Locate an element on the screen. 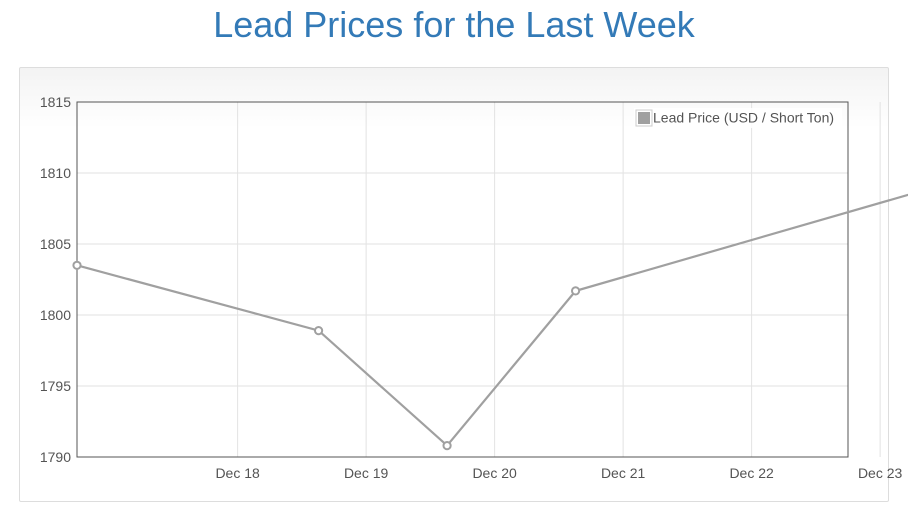 This screenshot has height=516, width=908. x-tick-label: Dec 22 is located at coordinates (751, 473).